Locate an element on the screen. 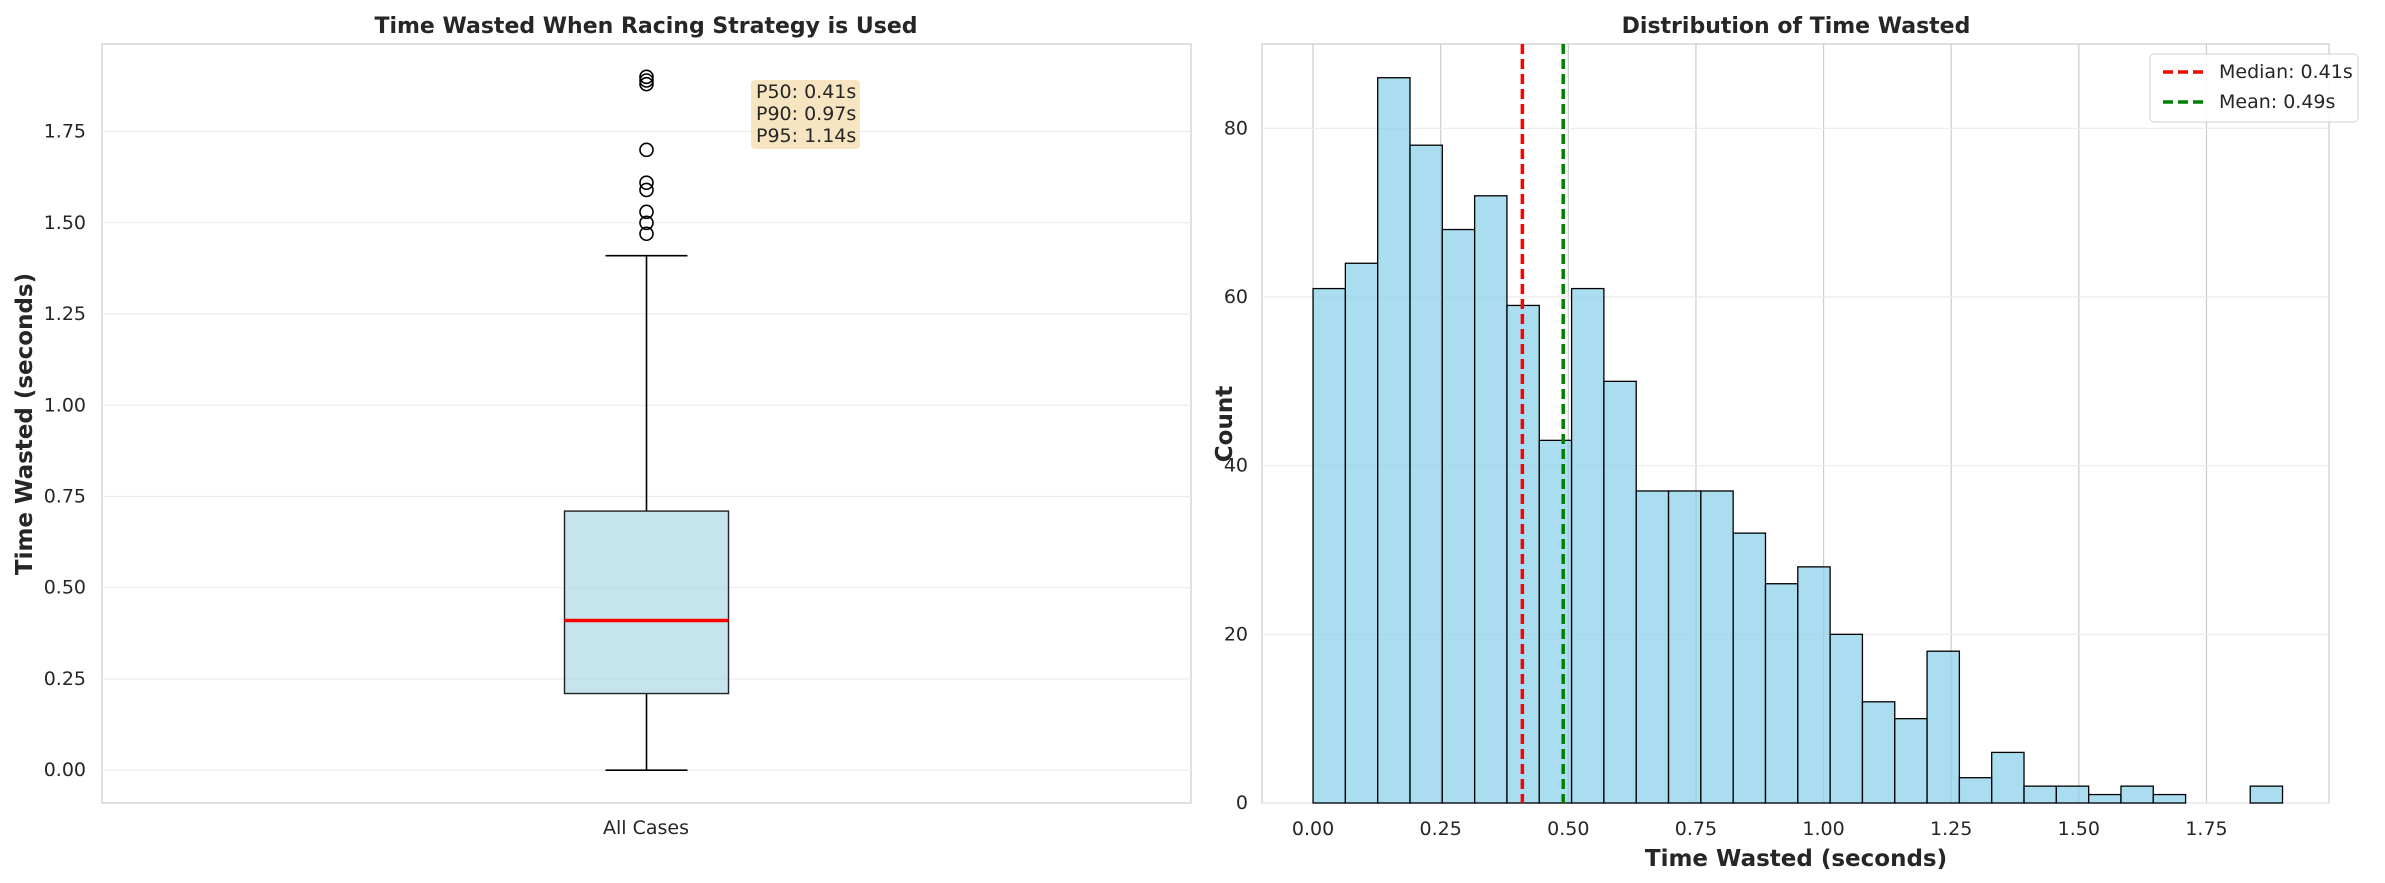 This screenshot has height=883, width=2385. histogram-title: Distribution of Time Wasted is located at coordinates (1796, 26).